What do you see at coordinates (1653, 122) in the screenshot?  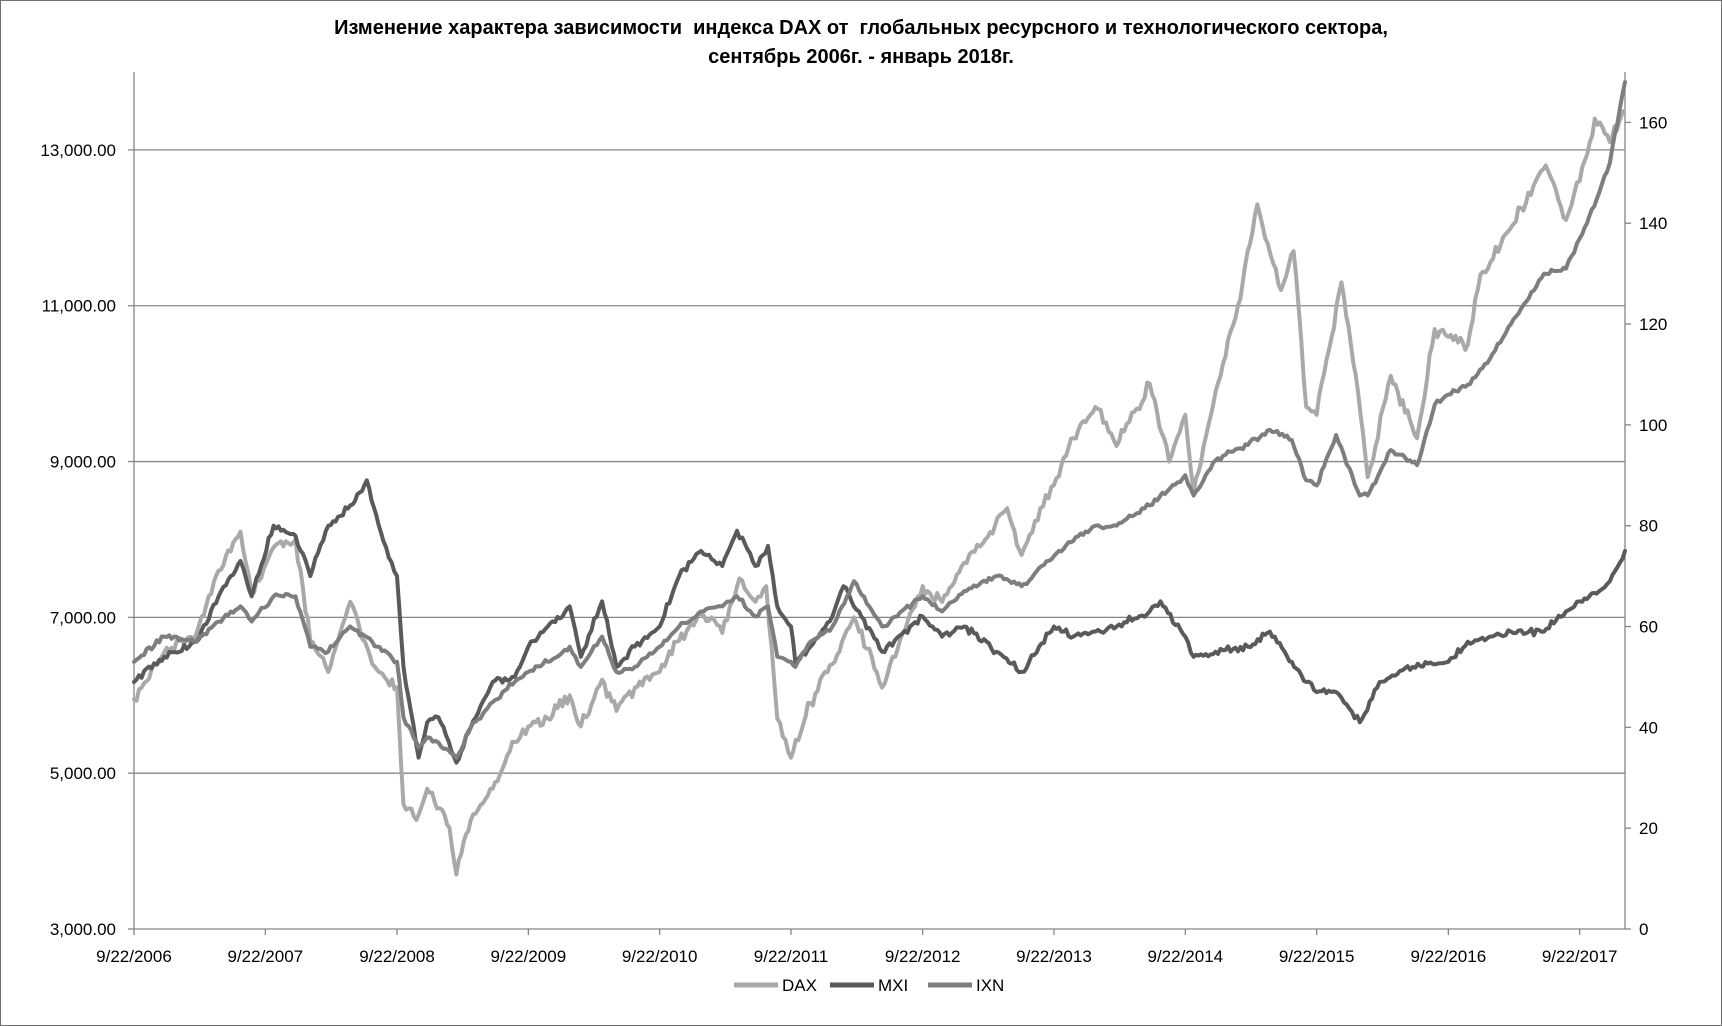 I see `right-axis-tick-label: 160` at bounding box center [1653, 122].